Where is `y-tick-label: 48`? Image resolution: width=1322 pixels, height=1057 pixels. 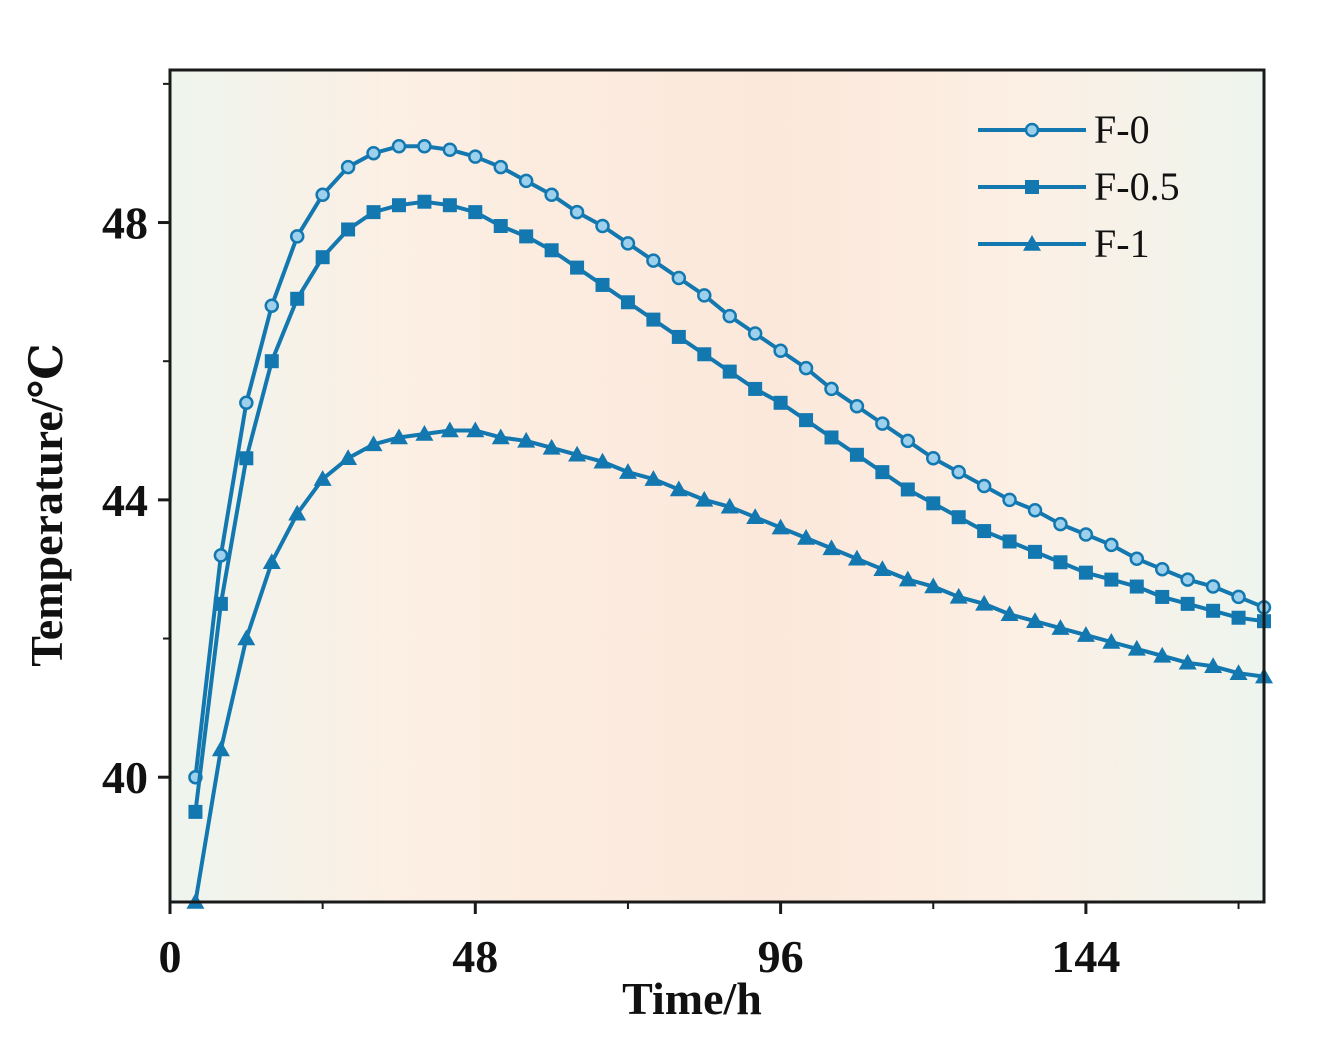
y-tick-label: 48 is located at coordinates (125, 223).